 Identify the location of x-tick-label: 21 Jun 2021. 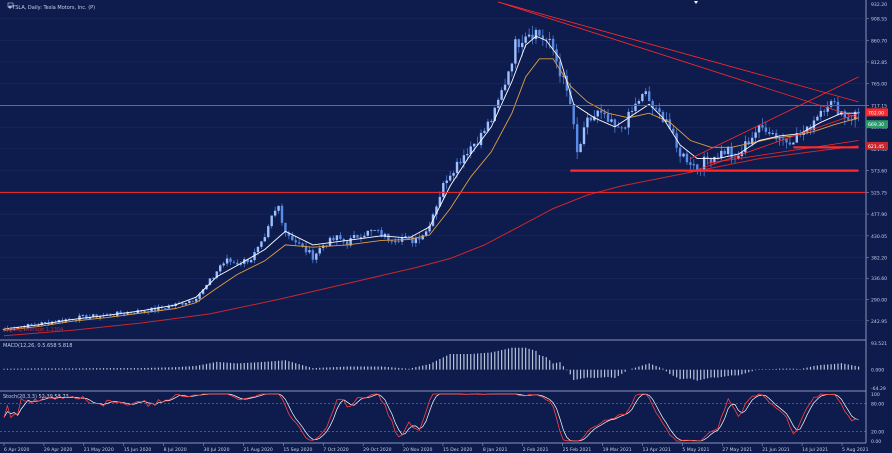
(776, 450).